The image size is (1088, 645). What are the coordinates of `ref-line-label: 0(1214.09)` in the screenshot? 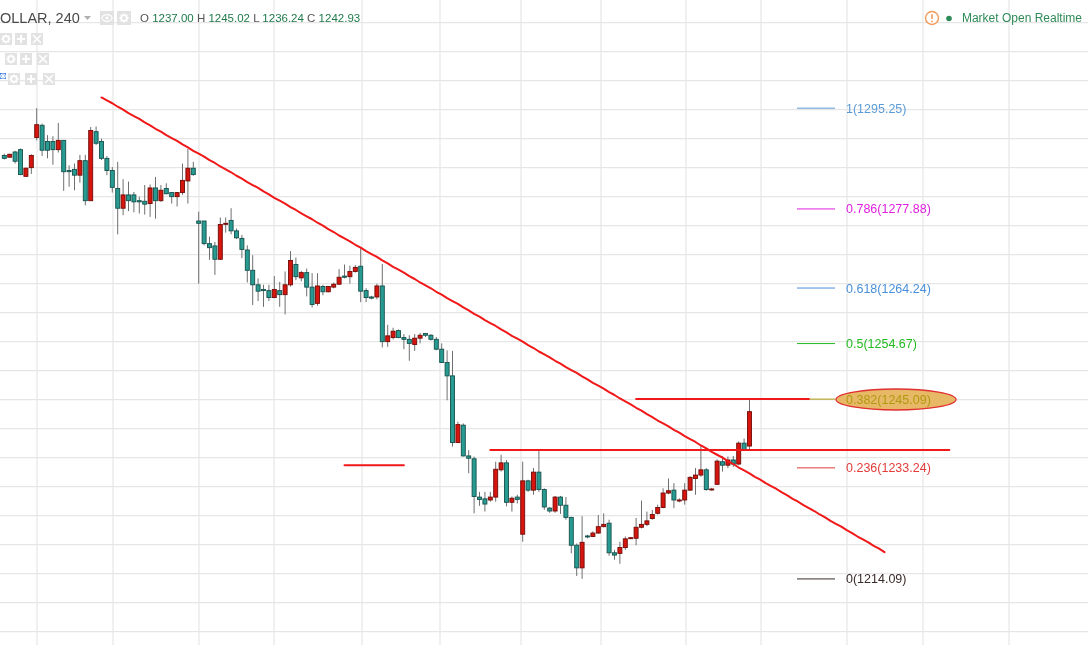 It's located at (876, 579).